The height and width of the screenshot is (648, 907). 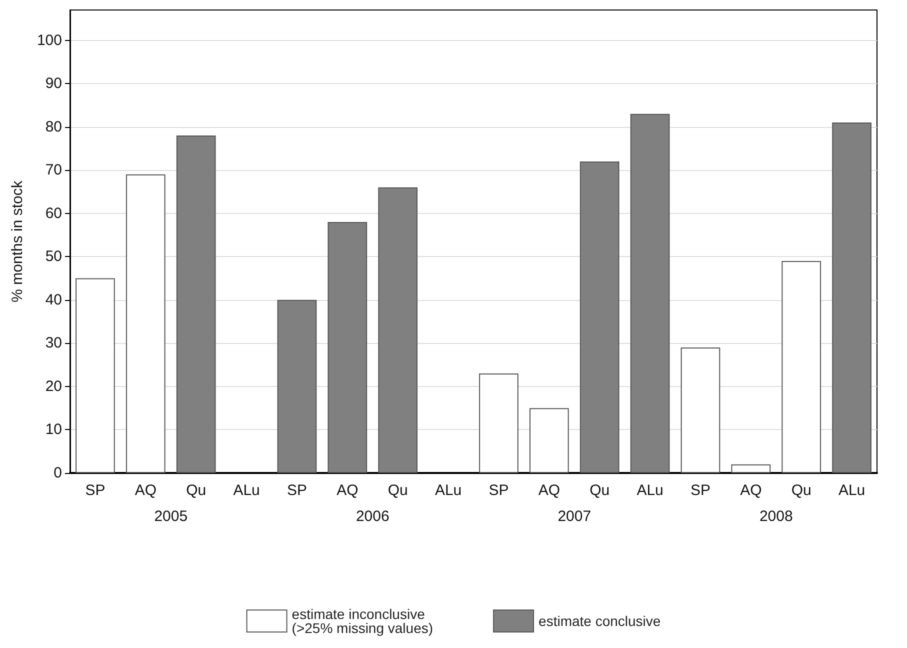 What do you see at coordinates (17, 241) in the screenshot?
I see `y-axis-title: % months in stock` at bounding box center [17, 241].